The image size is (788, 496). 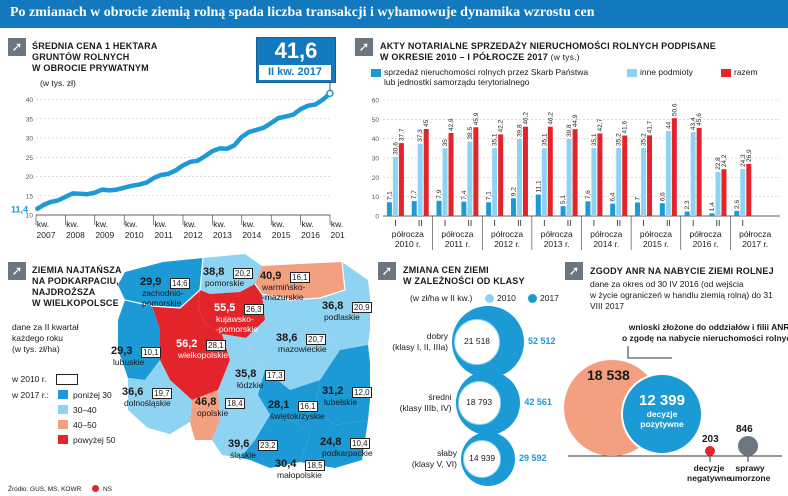 What do you see at coordinates (457, 244) in the screenshot?
I see `acts-group-year: 2011 r.` at bounding box center [457, 244].